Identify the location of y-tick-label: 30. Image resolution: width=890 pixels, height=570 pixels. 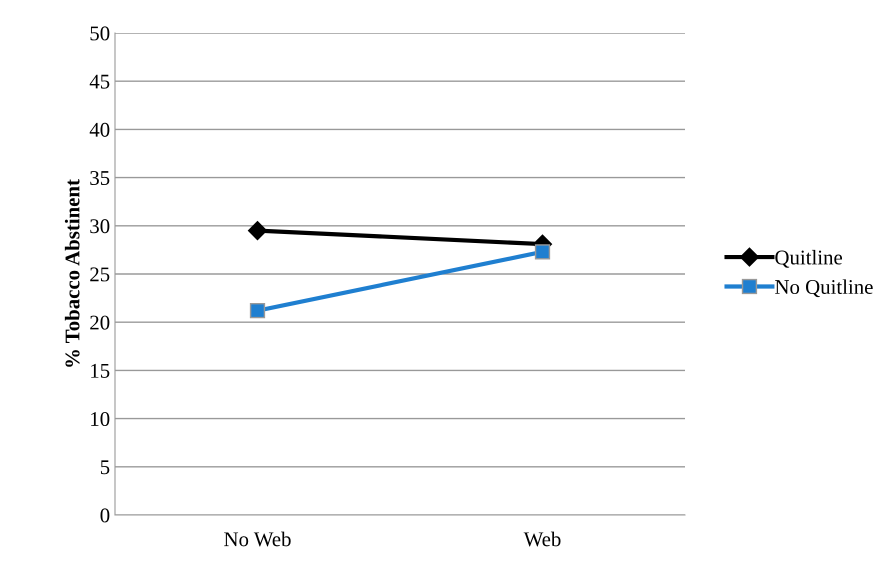
(100, 226).